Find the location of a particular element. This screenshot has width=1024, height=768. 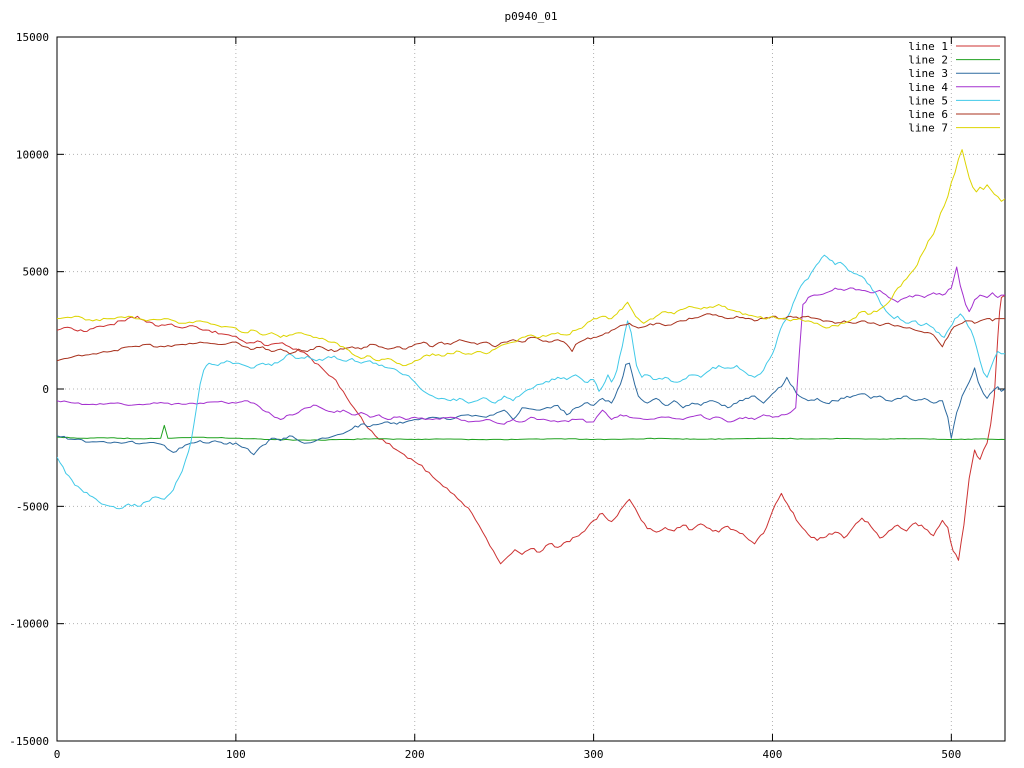

y-axis-tick-label: -15000 is located at coordinates (29, 741).